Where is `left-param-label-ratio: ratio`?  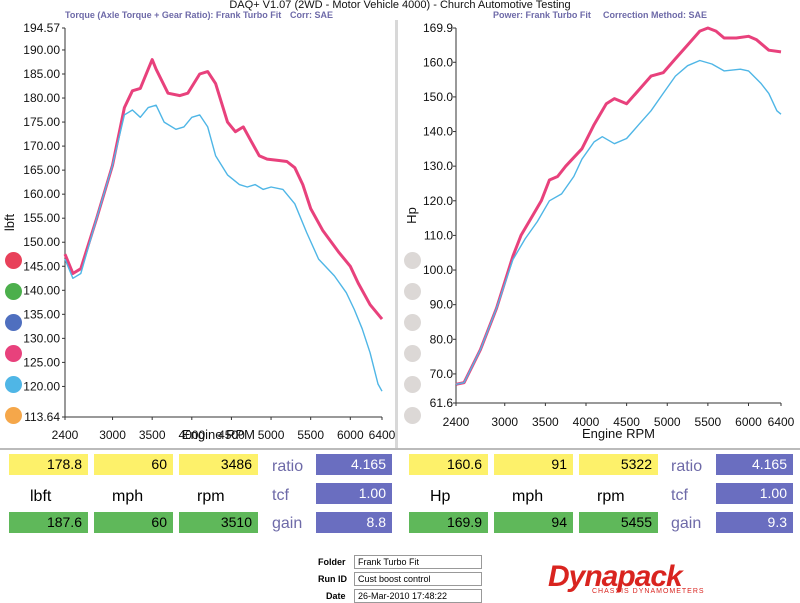
left-param-label-ratio: ratio is located at coordinates (288, 466).